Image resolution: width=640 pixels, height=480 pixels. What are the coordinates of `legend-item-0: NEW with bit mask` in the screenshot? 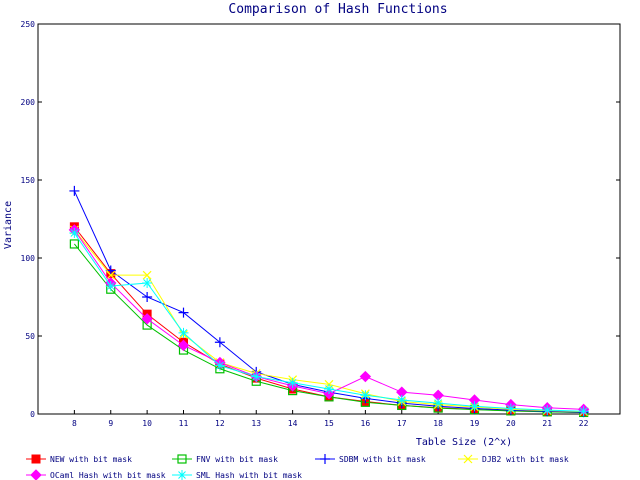 It's located at (79, 459).